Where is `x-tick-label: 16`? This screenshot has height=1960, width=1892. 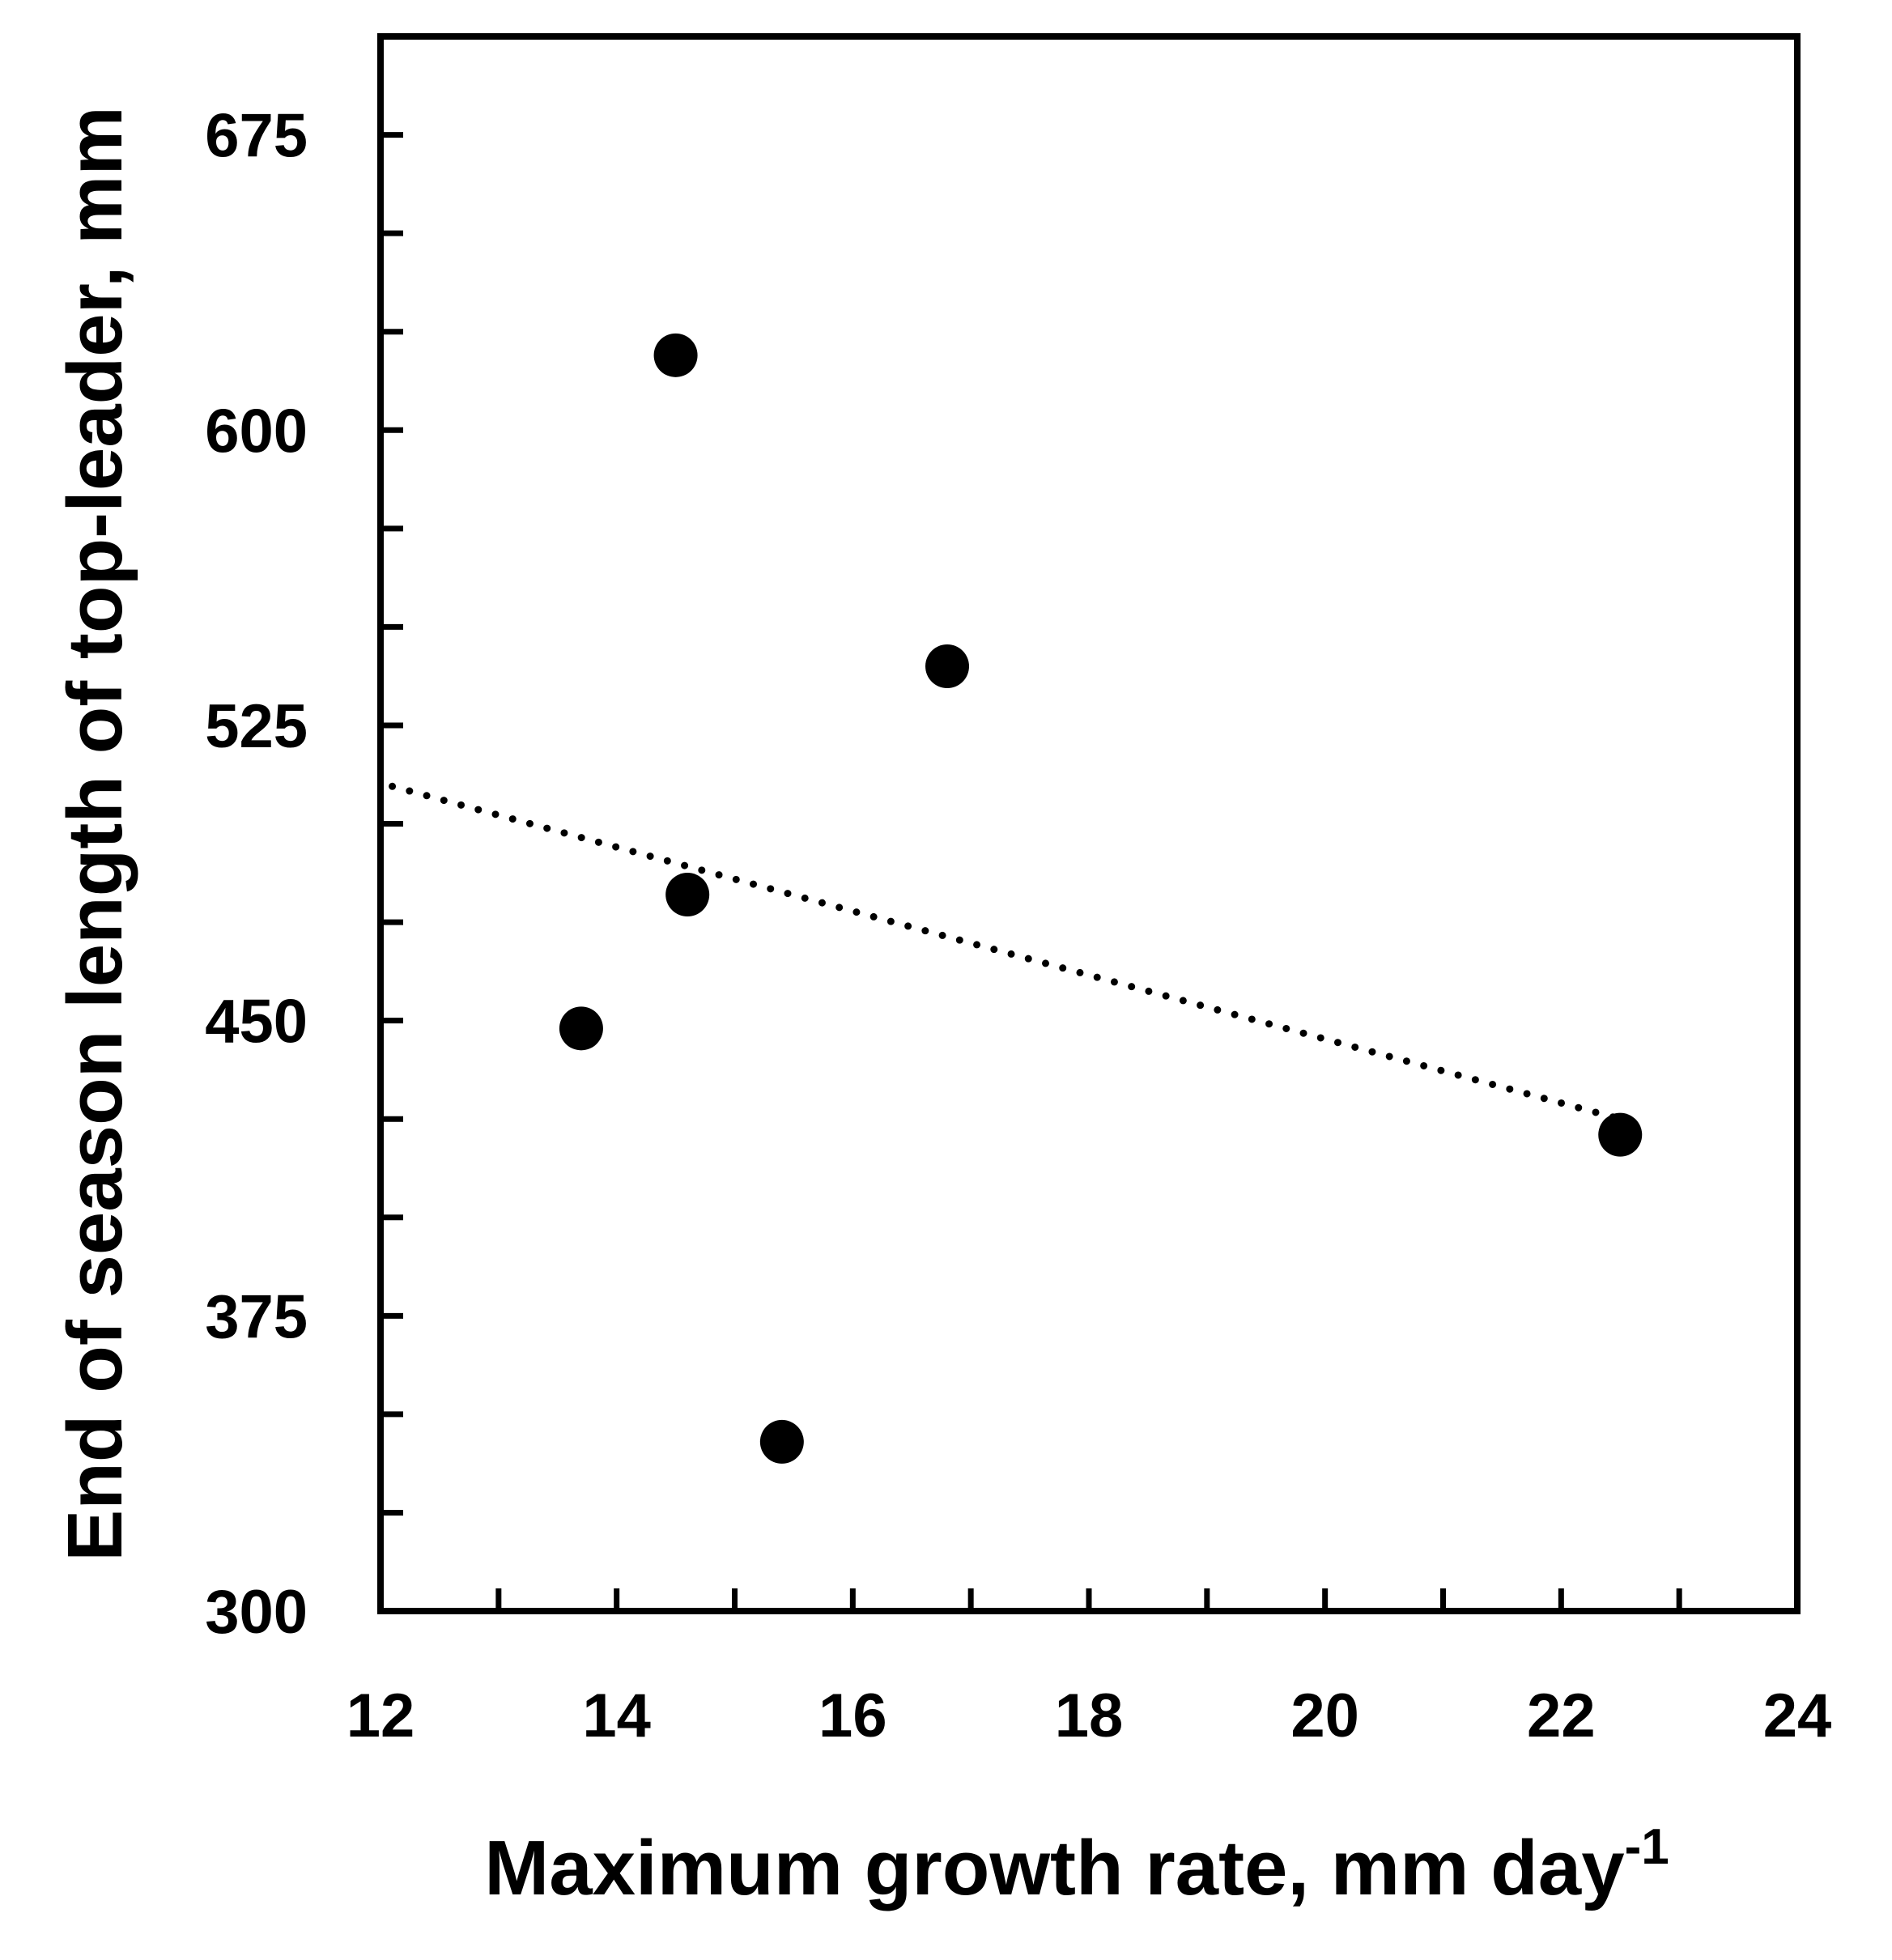
x-tick-label: 16 is located at coordinates (852, 1716).